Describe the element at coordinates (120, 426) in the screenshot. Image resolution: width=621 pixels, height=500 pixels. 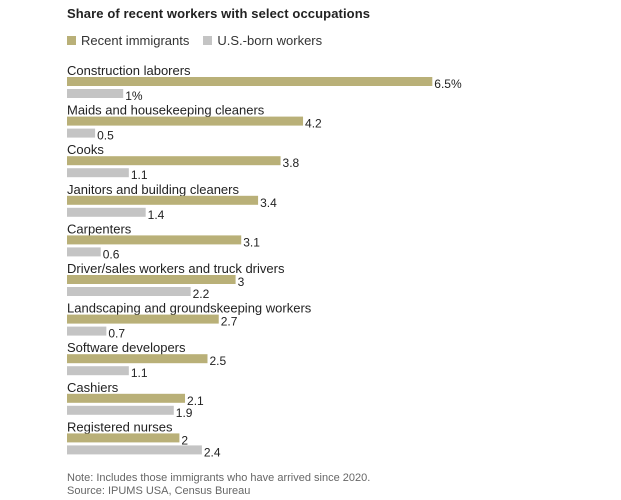
I see `category-label-registered-nurses: Registered nurses` at that location.